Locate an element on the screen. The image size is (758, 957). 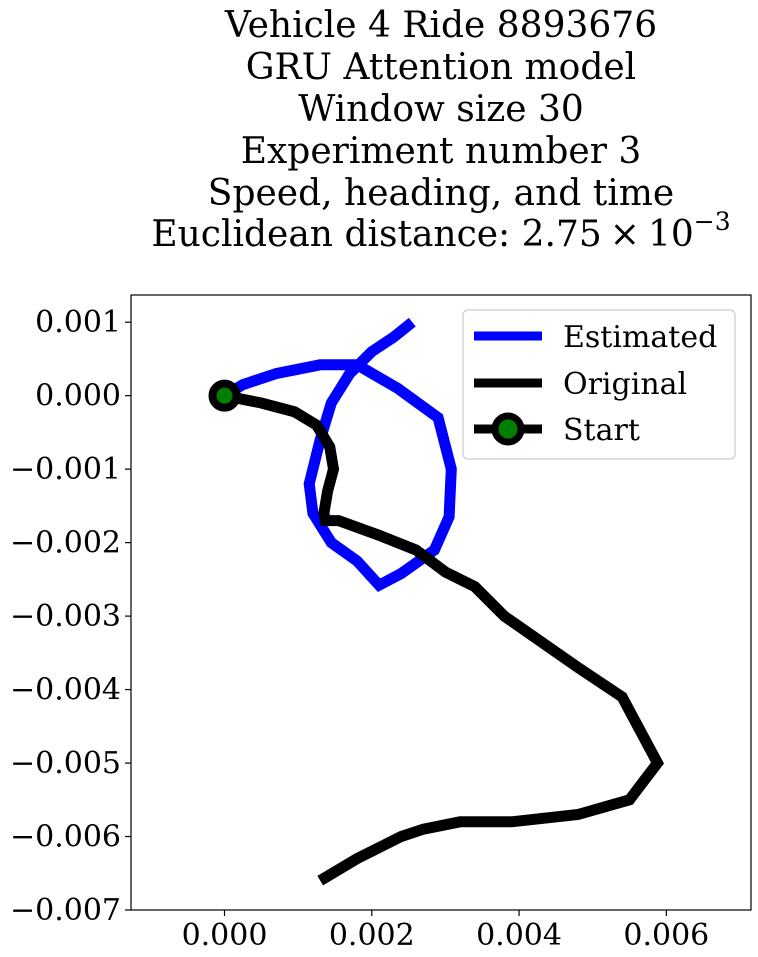
y-tick-label: −0.005 is located at coordinates (65, 763).